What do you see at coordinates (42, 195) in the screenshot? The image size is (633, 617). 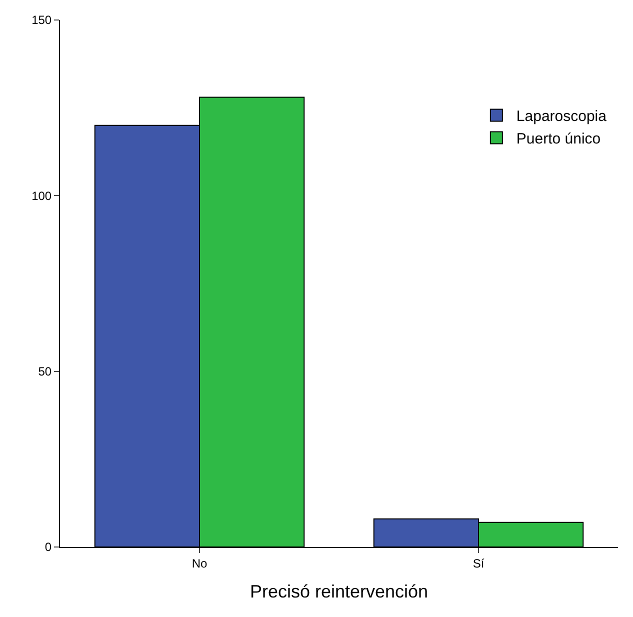 I see `y-tick-label: 100` at bounding box center [42, 195].